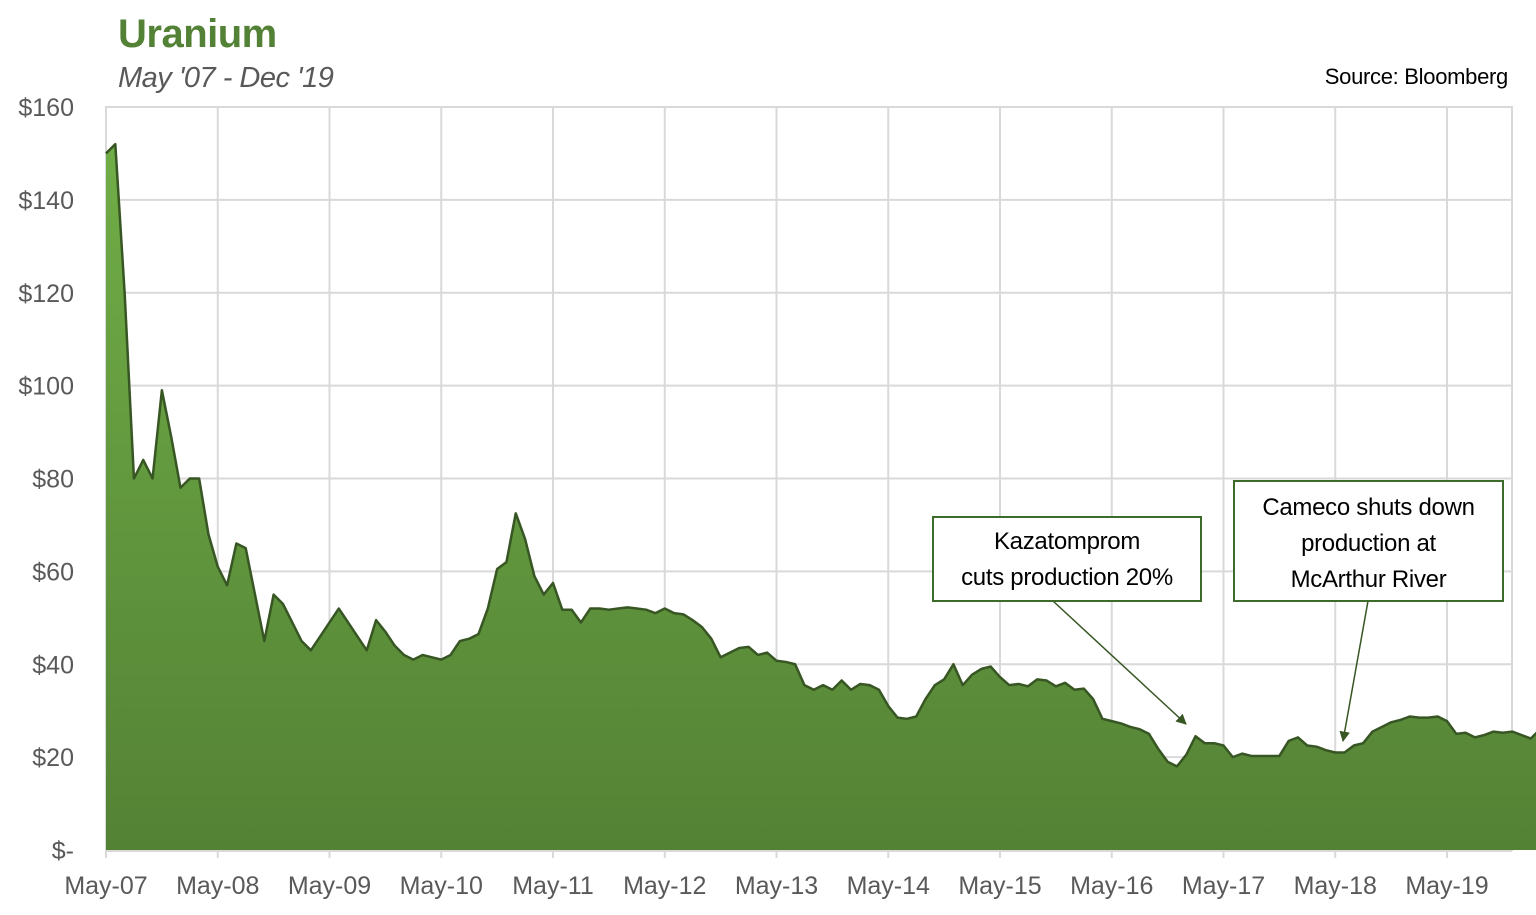 The width and height of the screenshot is (1536, 915). Describe the element at coordinates (53, 572) in the screenshot. I see `y-tick-label: $60` at that location.